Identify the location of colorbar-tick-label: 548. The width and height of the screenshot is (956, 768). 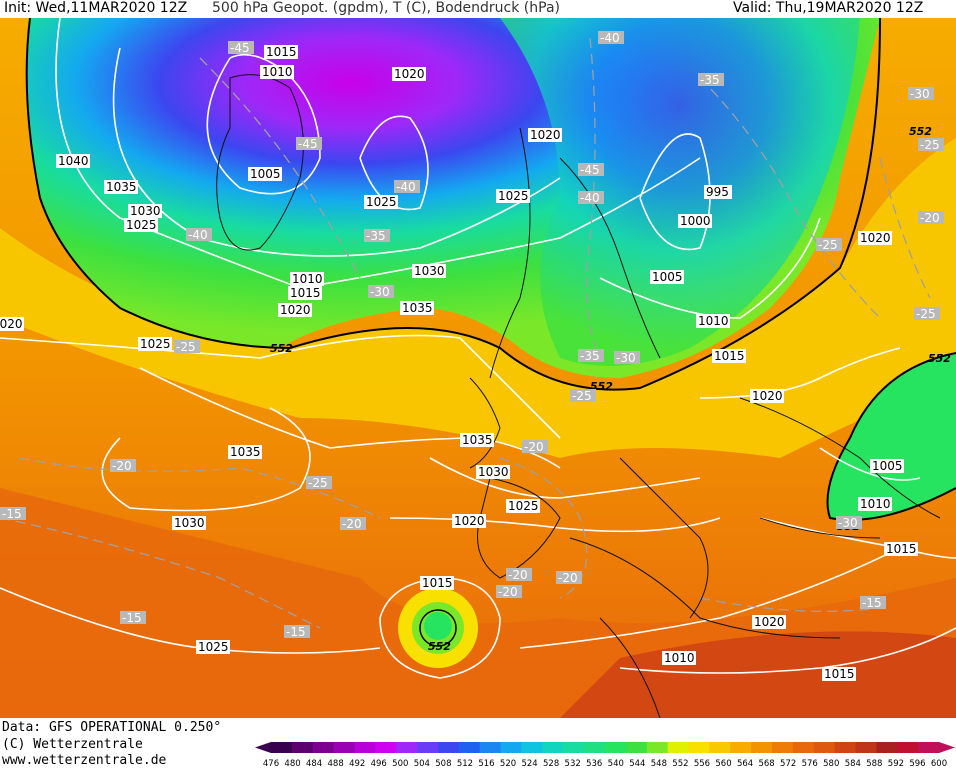
(659, 763).